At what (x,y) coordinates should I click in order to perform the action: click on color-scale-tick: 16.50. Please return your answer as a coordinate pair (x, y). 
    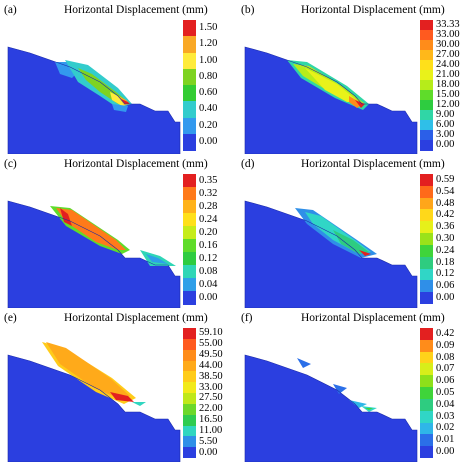
    Looking at the image, I should click on (211, 420).